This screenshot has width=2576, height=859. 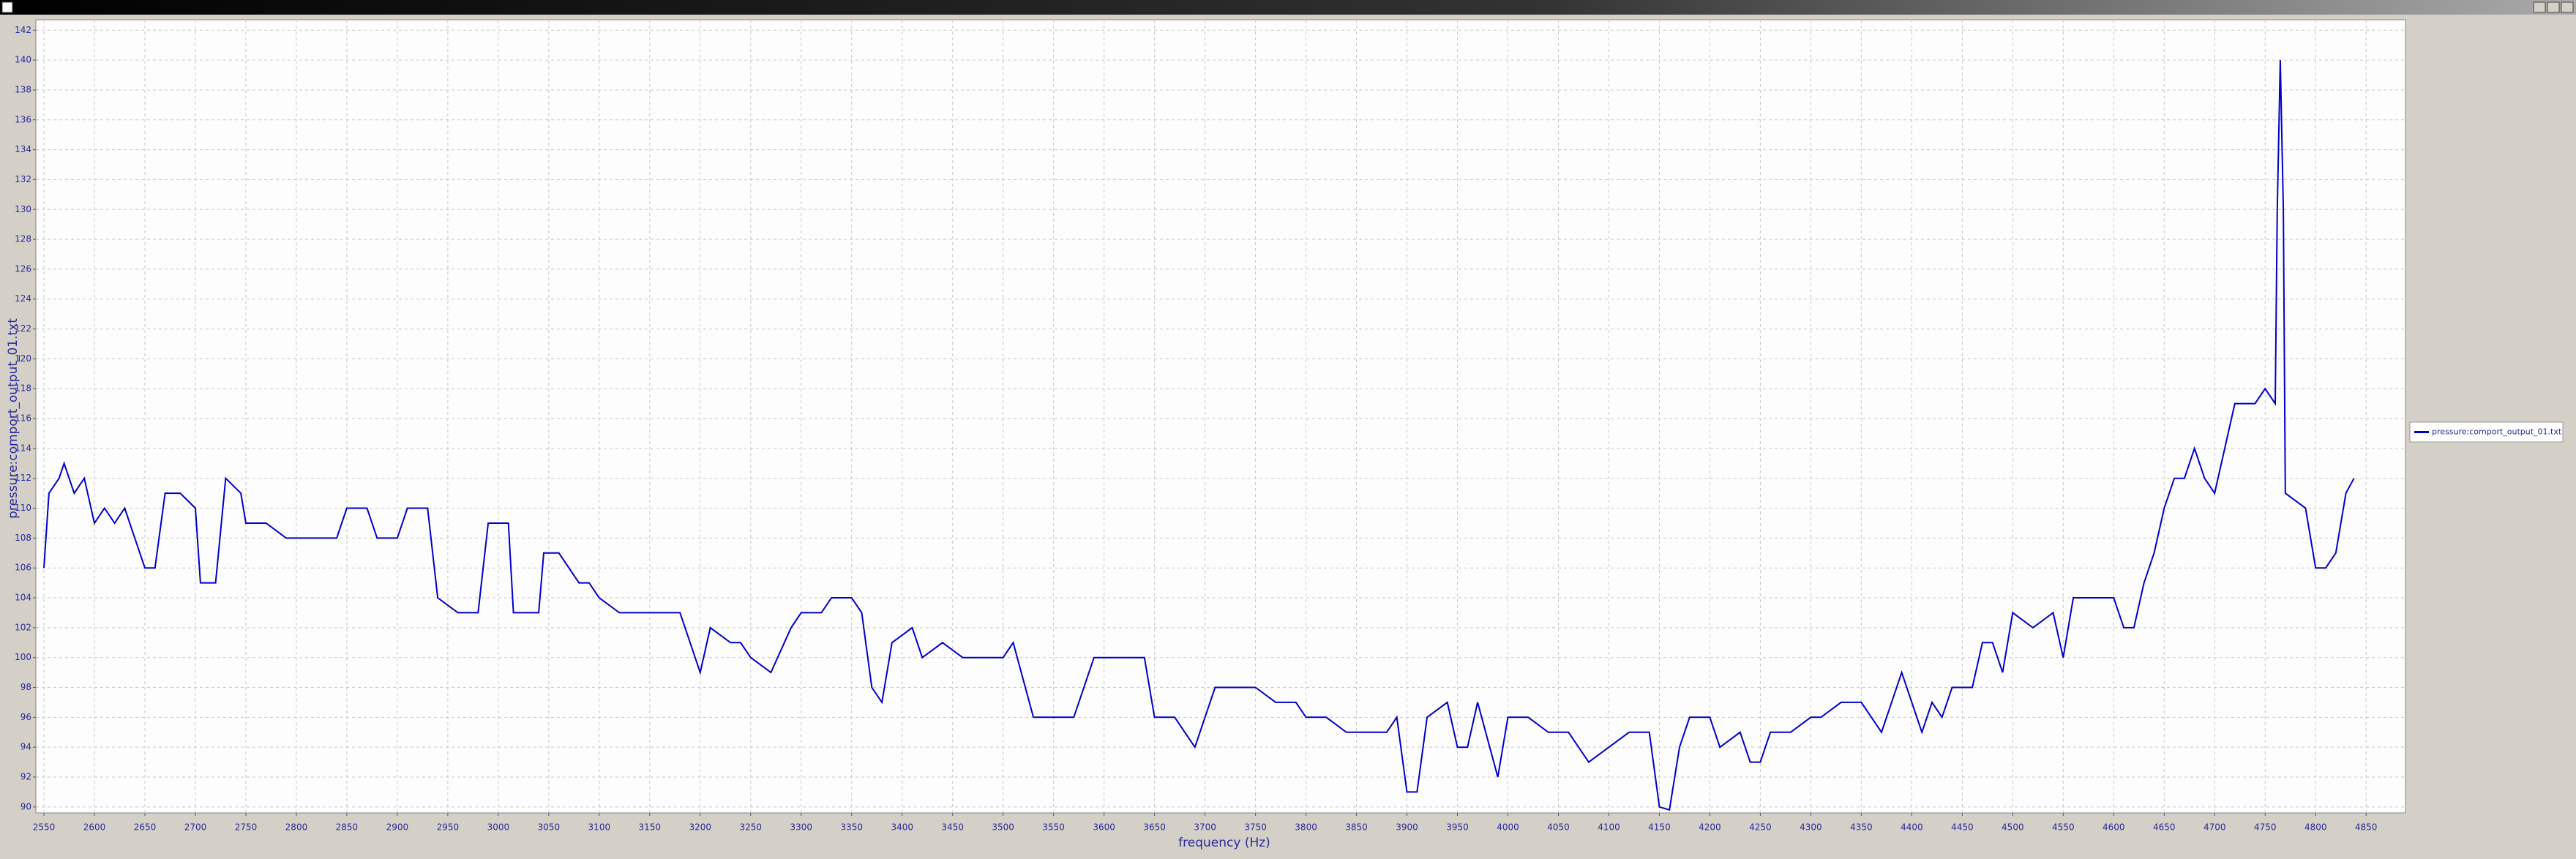 I want to click on x-tick-label: 3400, so click(x=902, y=827).